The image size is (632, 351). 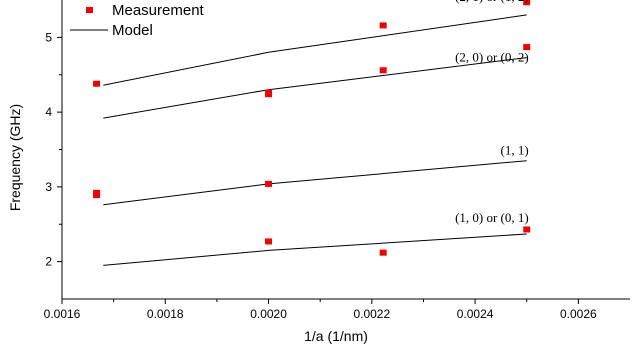 What do you see at coordinates (62, 314) in the screenshot?
I see `x-tick-label: 0.0016` at bounding box center [62, 314].